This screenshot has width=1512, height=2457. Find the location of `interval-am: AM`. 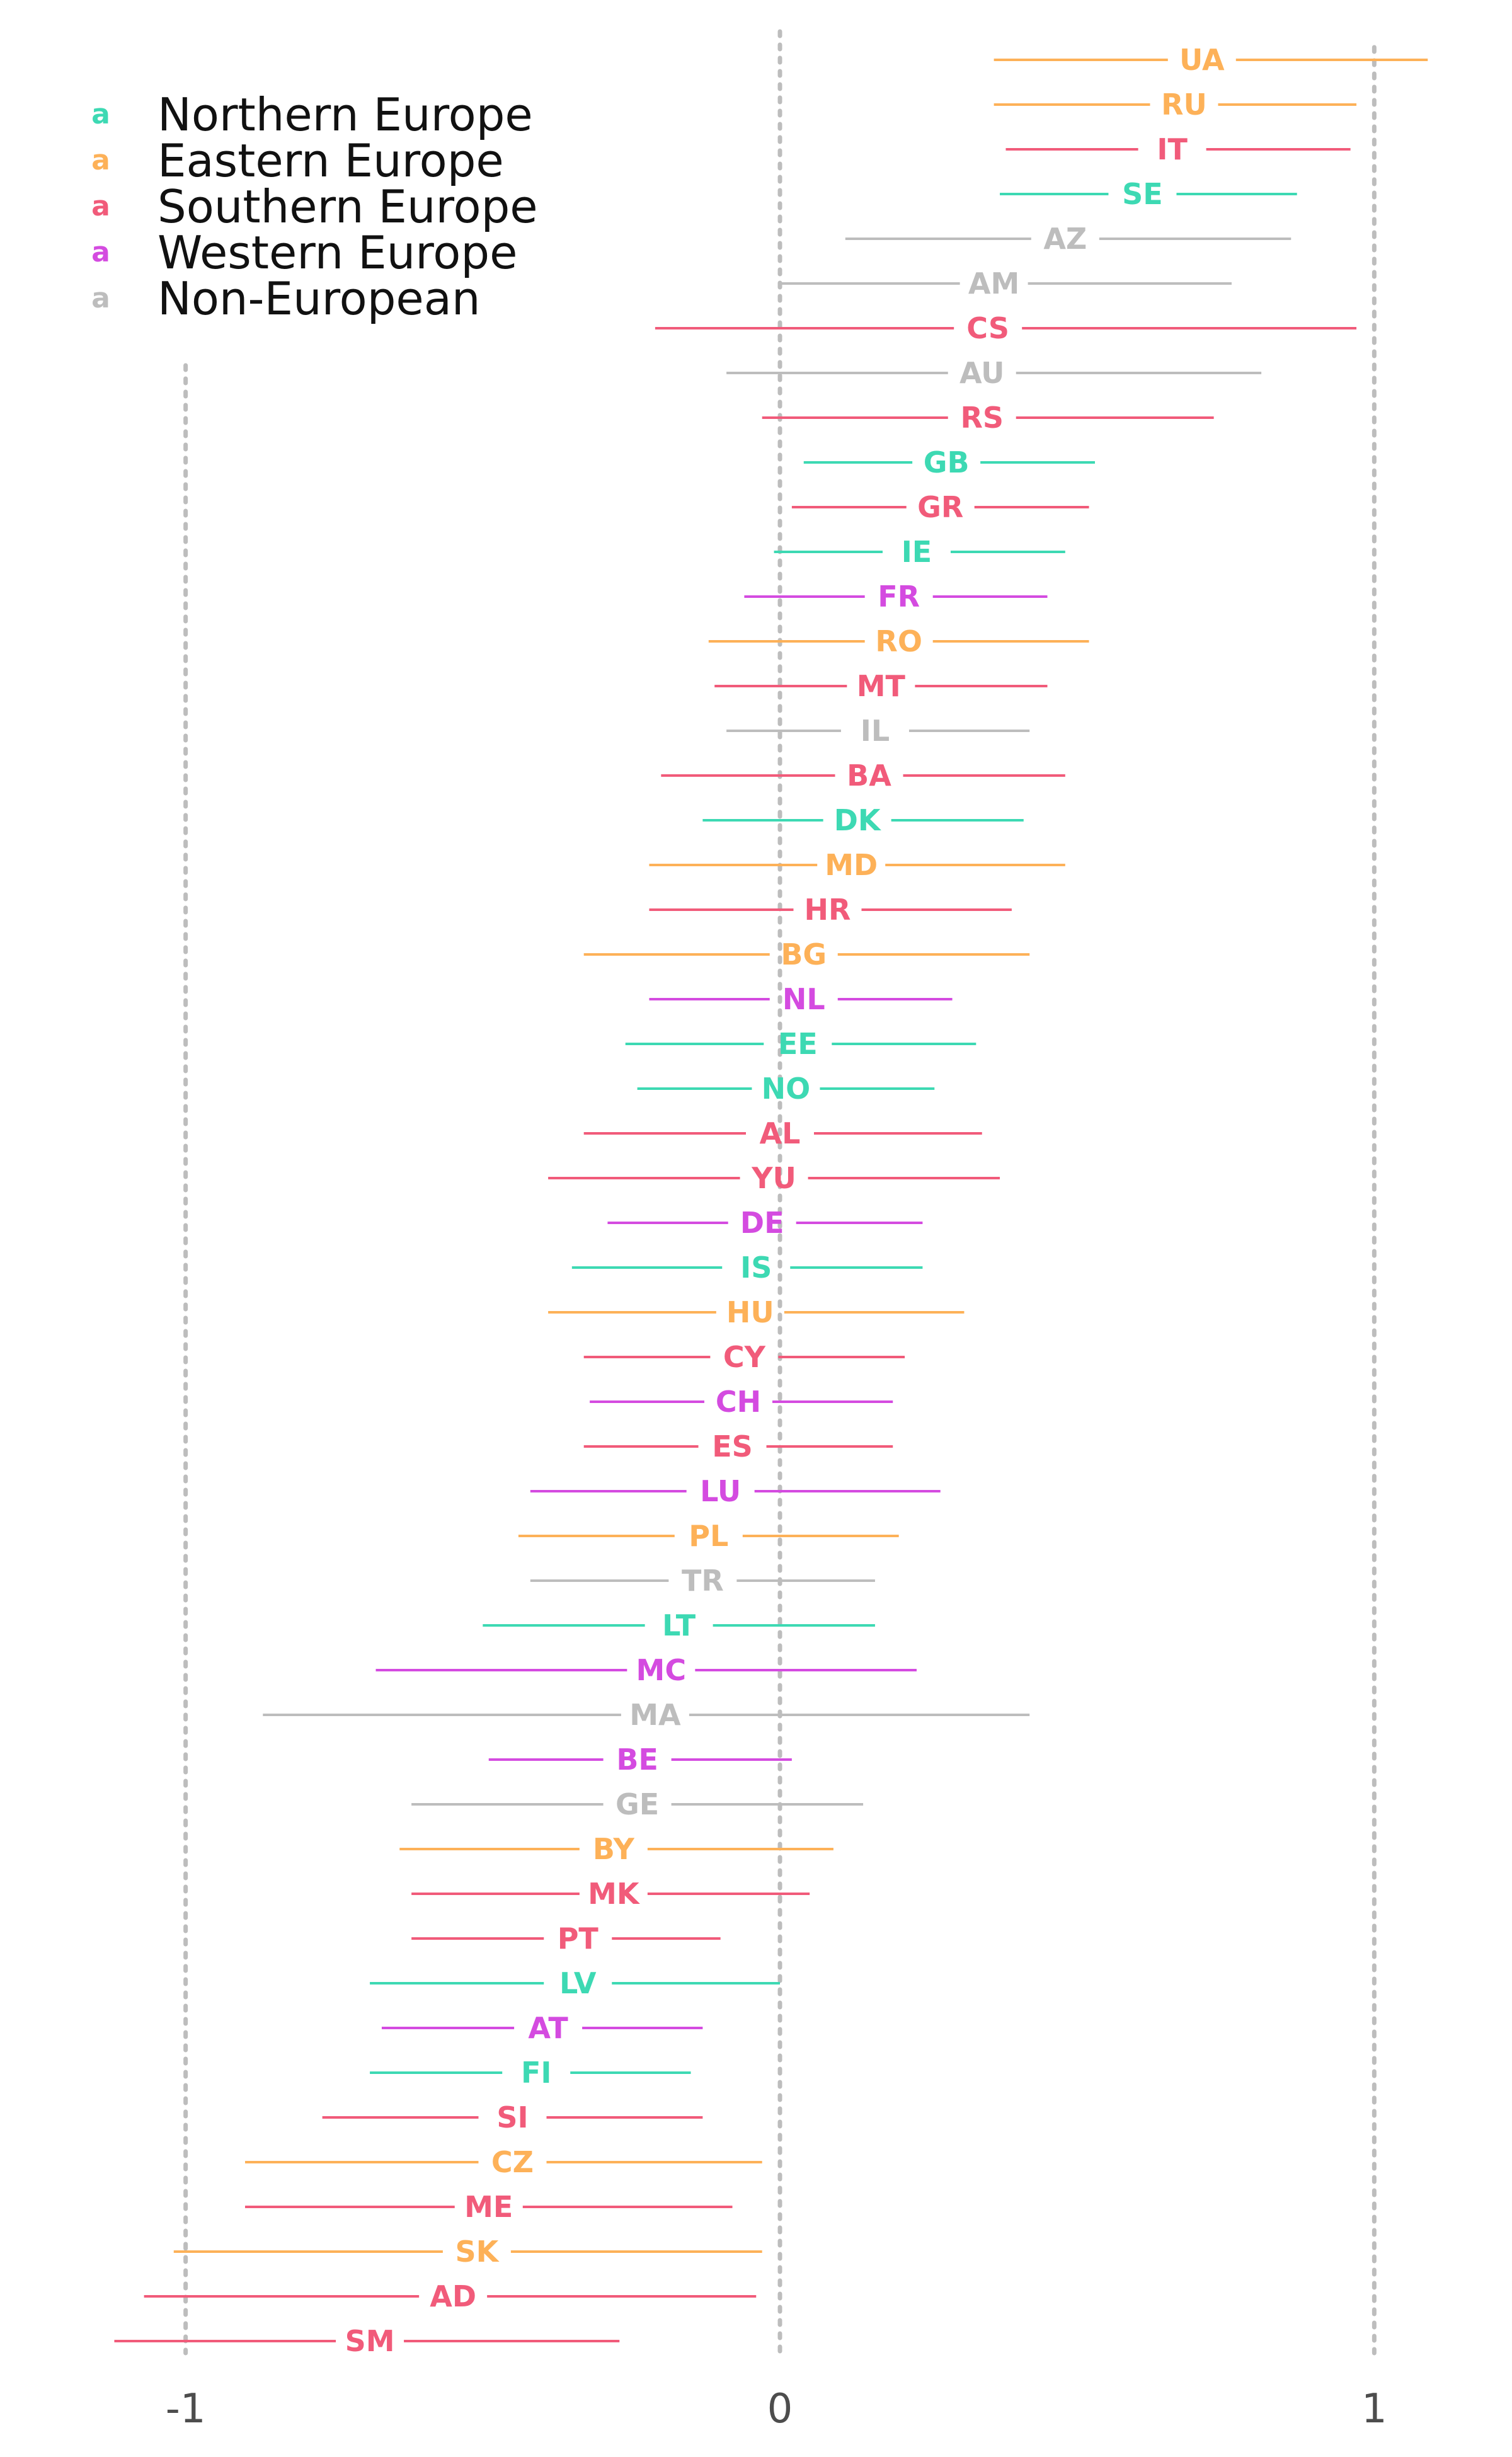

interval-am: AM is located at coordinates (1006, 283).